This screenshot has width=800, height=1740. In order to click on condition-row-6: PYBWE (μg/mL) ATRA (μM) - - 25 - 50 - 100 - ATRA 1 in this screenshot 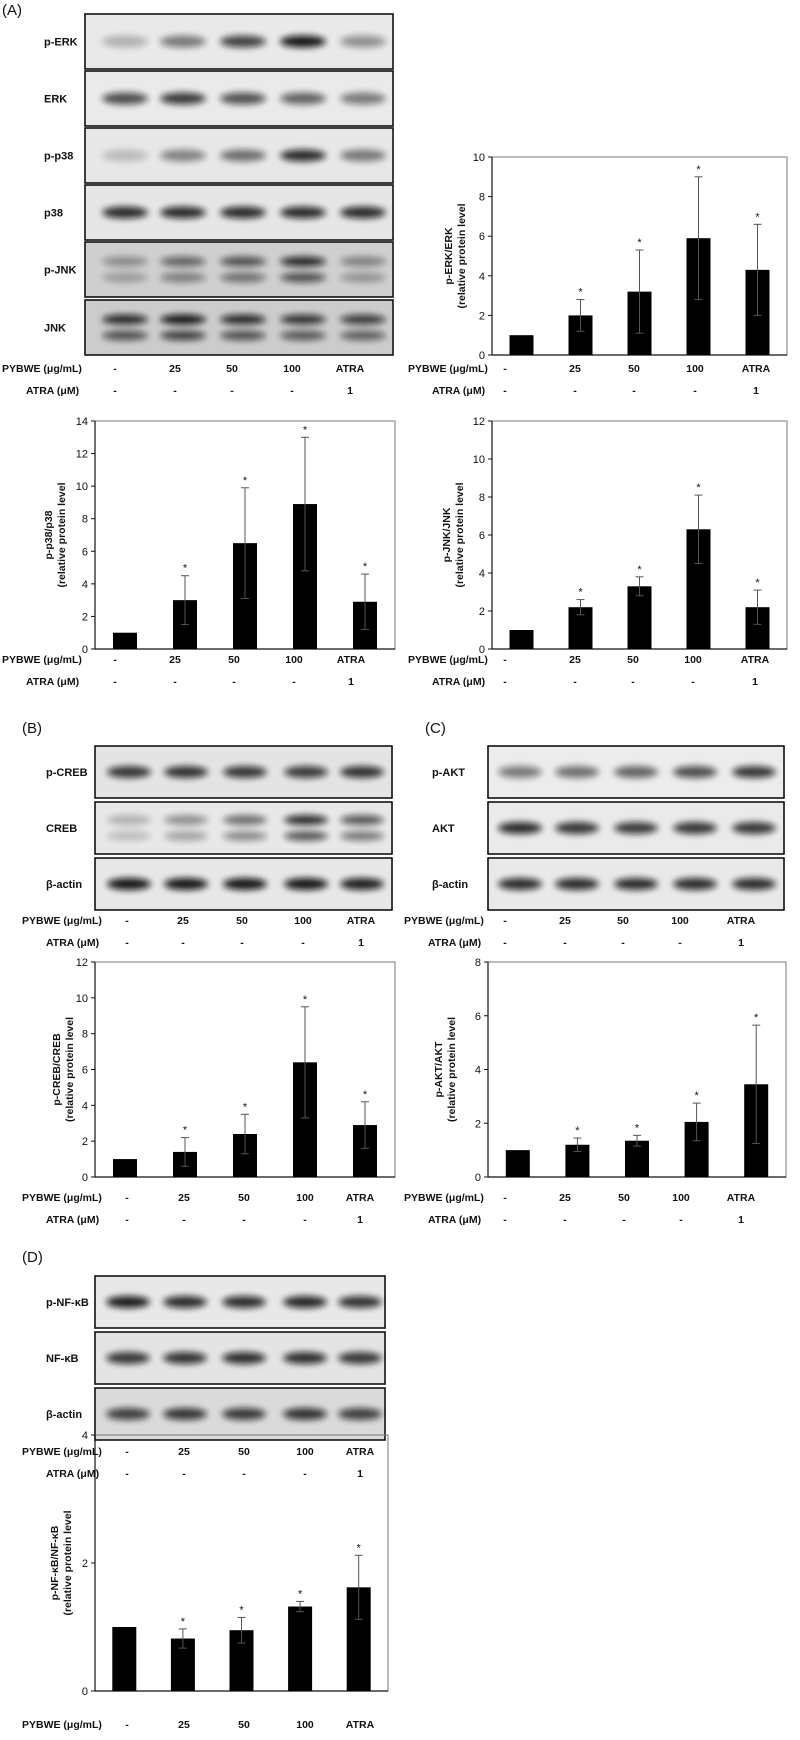, I will do `click(580, 932)`.